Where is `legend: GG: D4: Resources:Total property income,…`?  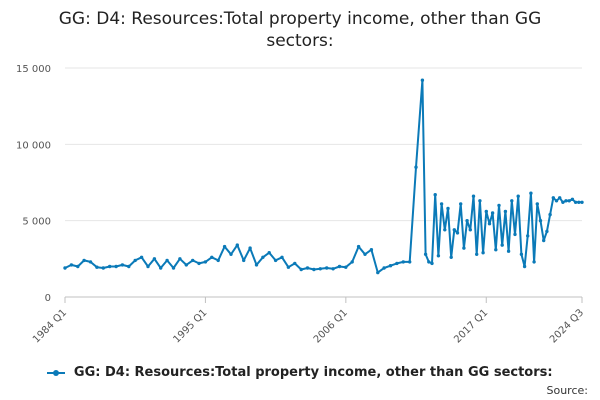
legend: GG: D4: Resources:Total property income,… is located at coordinates (300, 372).